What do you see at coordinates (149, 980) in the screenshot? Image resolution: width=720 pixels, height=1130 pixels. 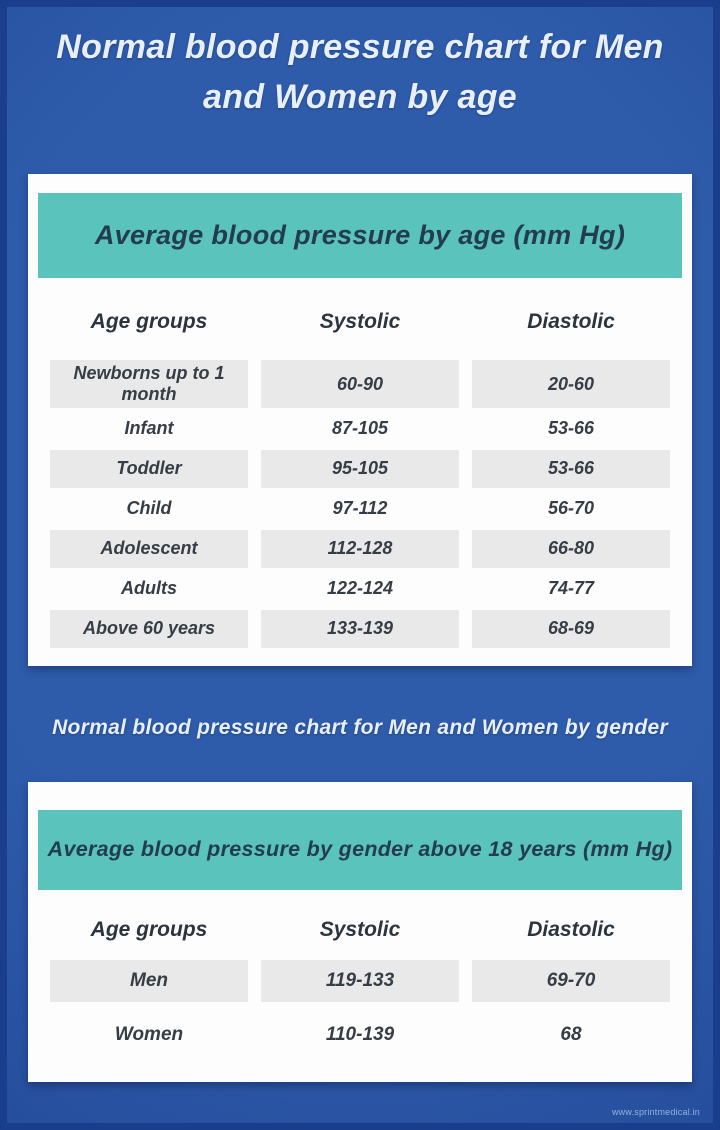 I see `age-group-cell: Men` at bounding box center [149, 980].